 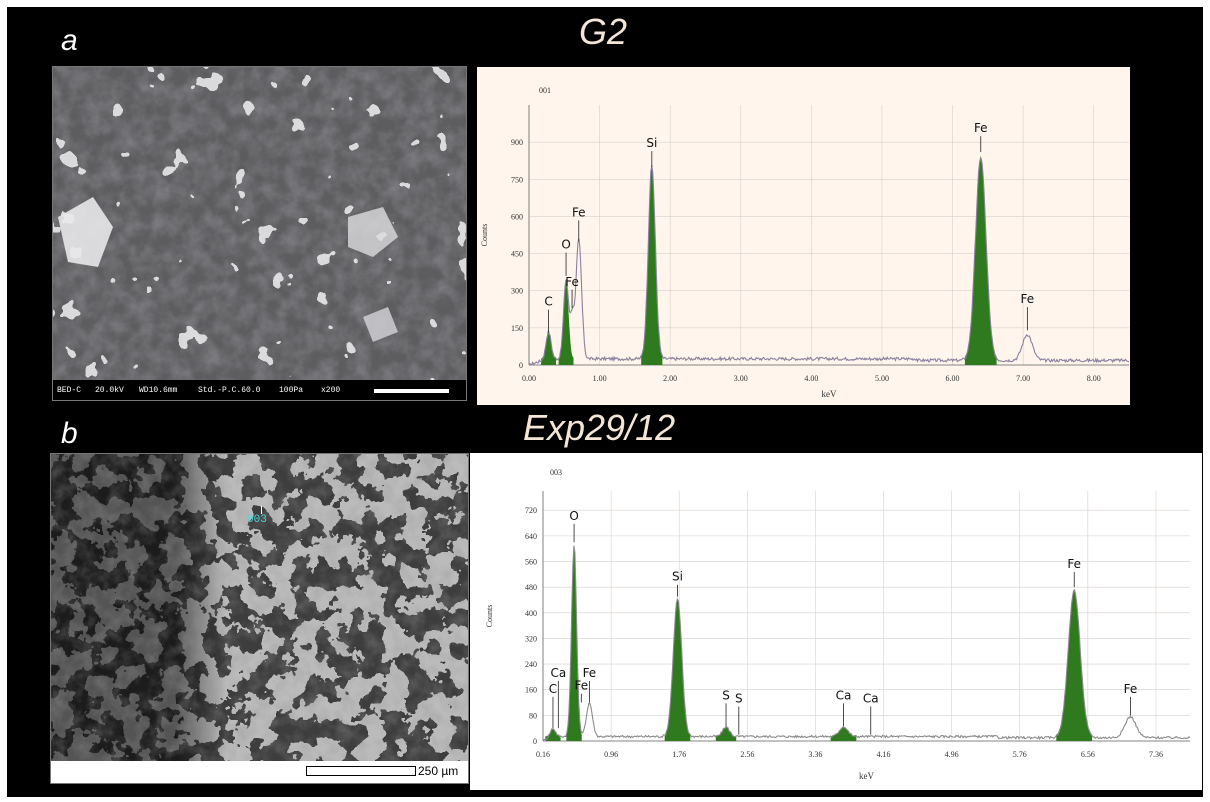 I want to click on x-tick-label: 6.56, so click(x=1088, y=754).